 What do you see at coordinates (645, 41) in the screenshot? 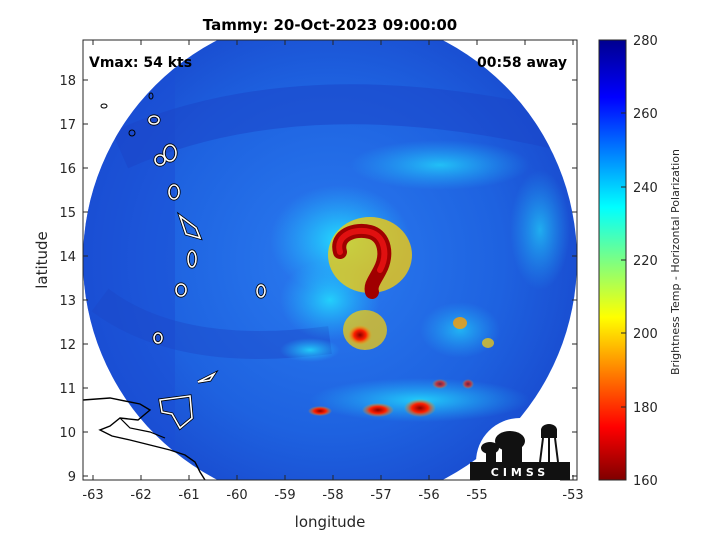
I see `colorbar-tick-label: 280` at bounding box center [645, 41].